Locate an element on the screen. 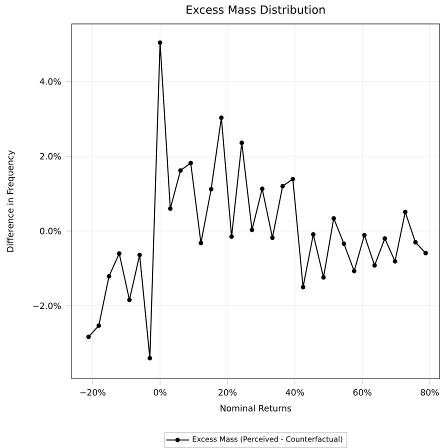 This screenshot has width=444, height=448. x-tick-label: 60% is located at coordinates (362, 392).